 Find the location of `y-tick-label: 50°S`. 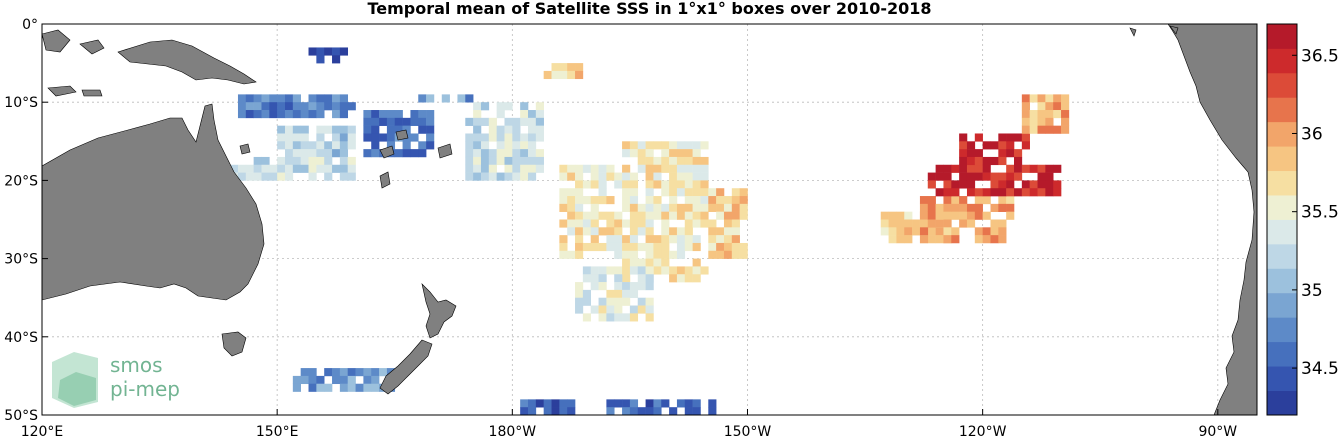

y-tick-label: 50°S is located at coordinates (21, 416).